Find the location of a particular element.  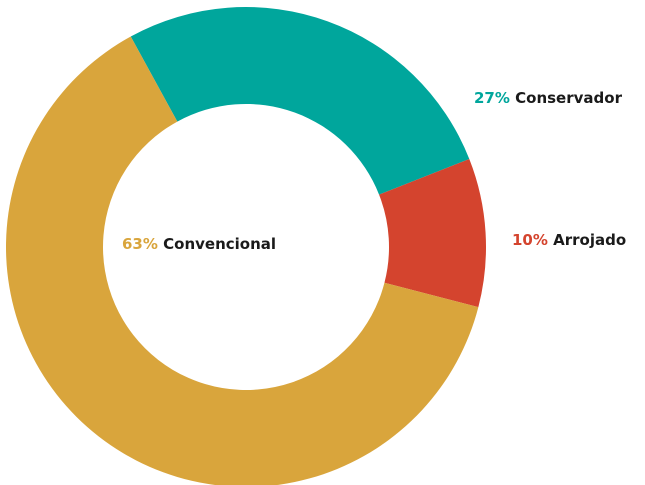

value-label: 27% is located at coordinates (492, 98).